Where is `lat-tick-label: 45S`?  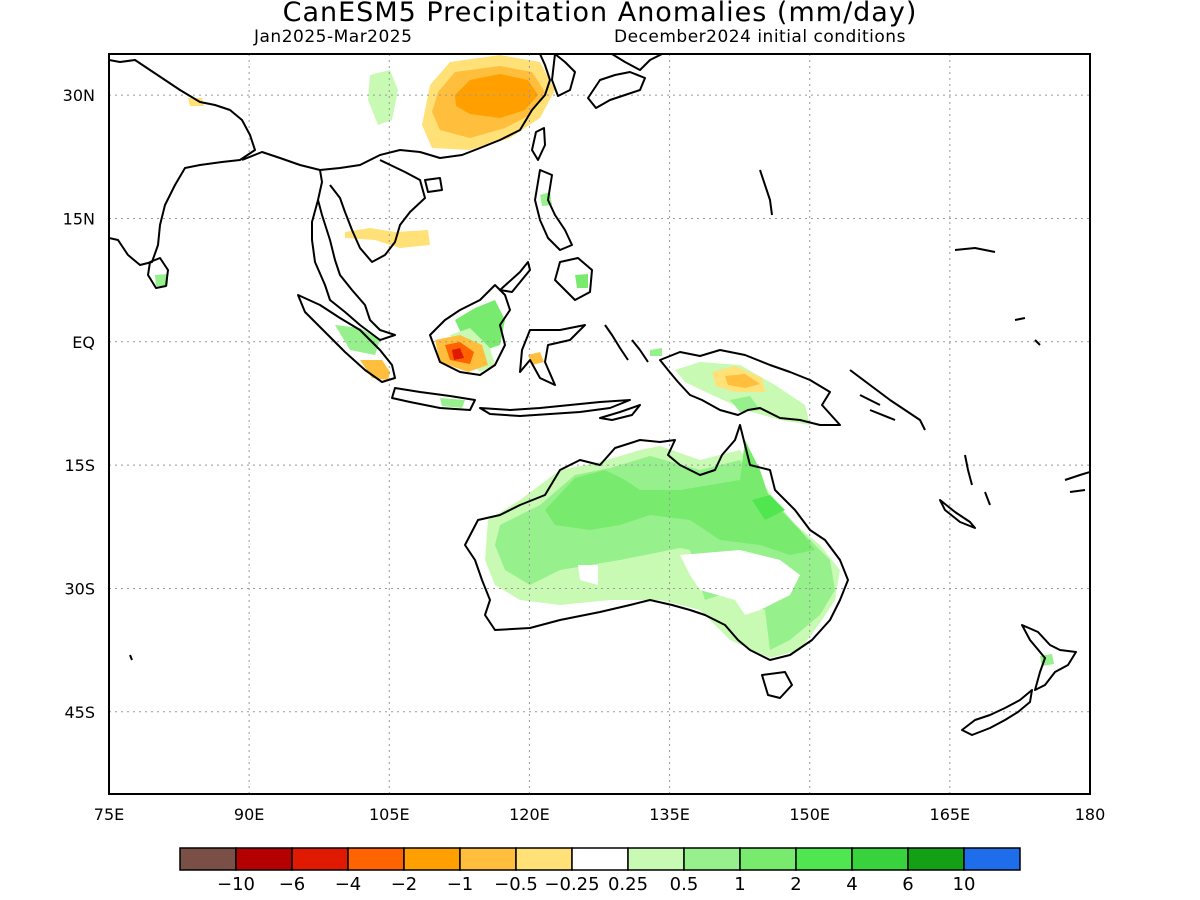
lat-tick-label: 45S is located at coordinates (79, 712).